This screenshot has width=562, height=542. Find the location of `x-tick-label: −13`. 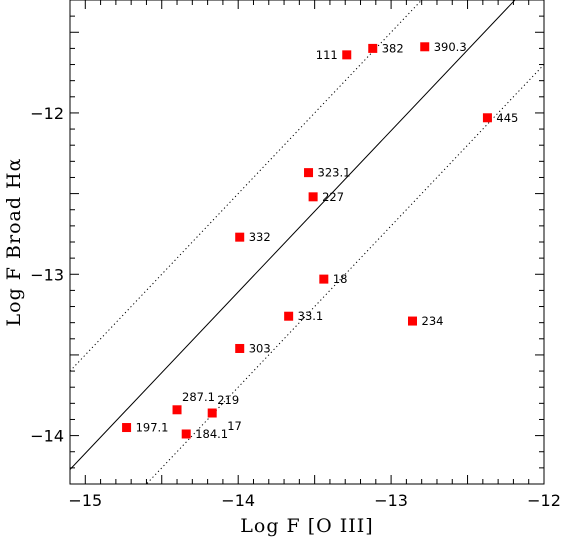

x-tick-label: −13 is located at coordinates (391, 500).